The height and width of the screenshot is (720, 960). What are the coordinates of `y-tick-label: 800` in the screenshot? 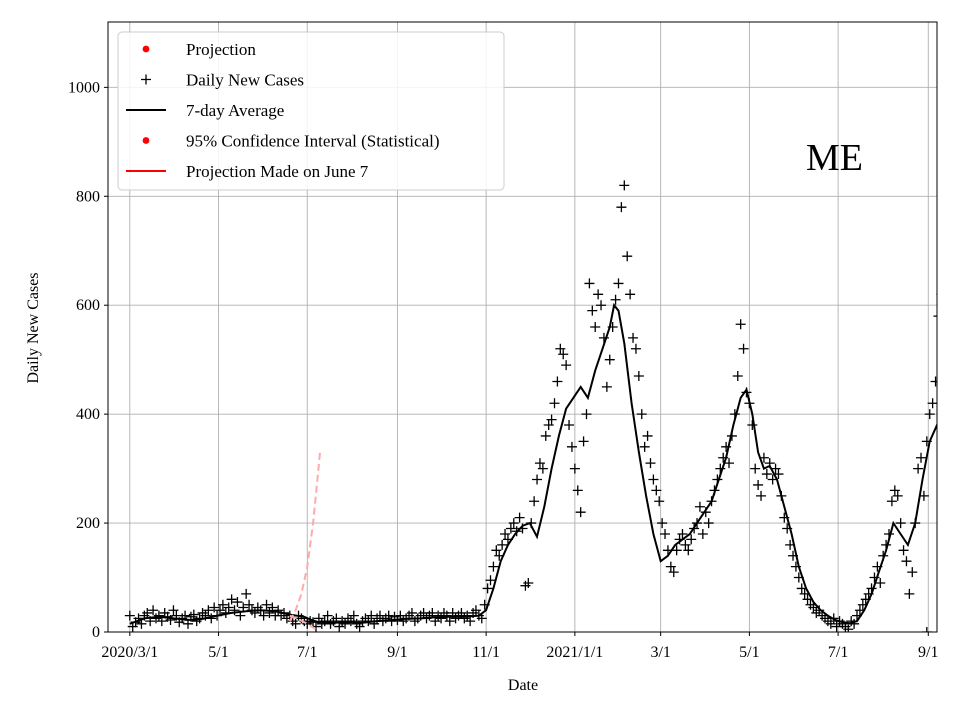 It's located at (88, 196).